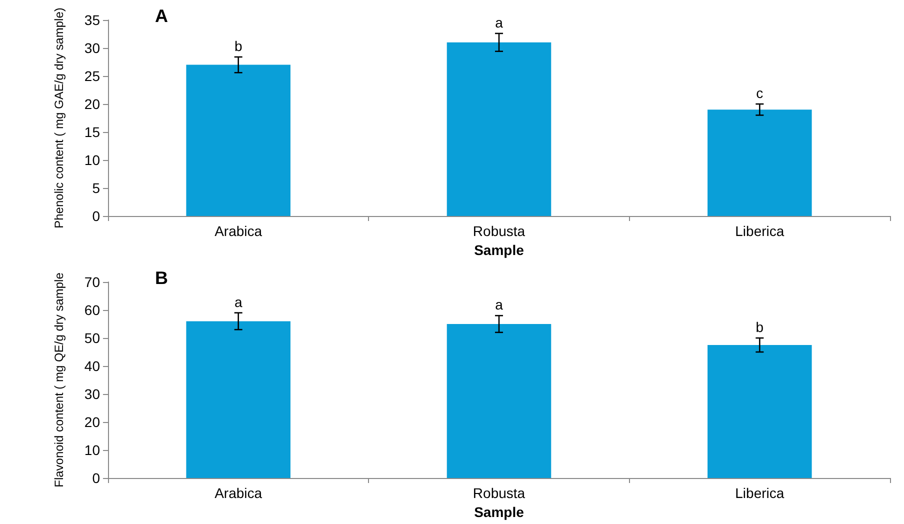  Describe the element at coordinates (92, 310) in the screenshot. I see `y-tick-label: 60` at that location.